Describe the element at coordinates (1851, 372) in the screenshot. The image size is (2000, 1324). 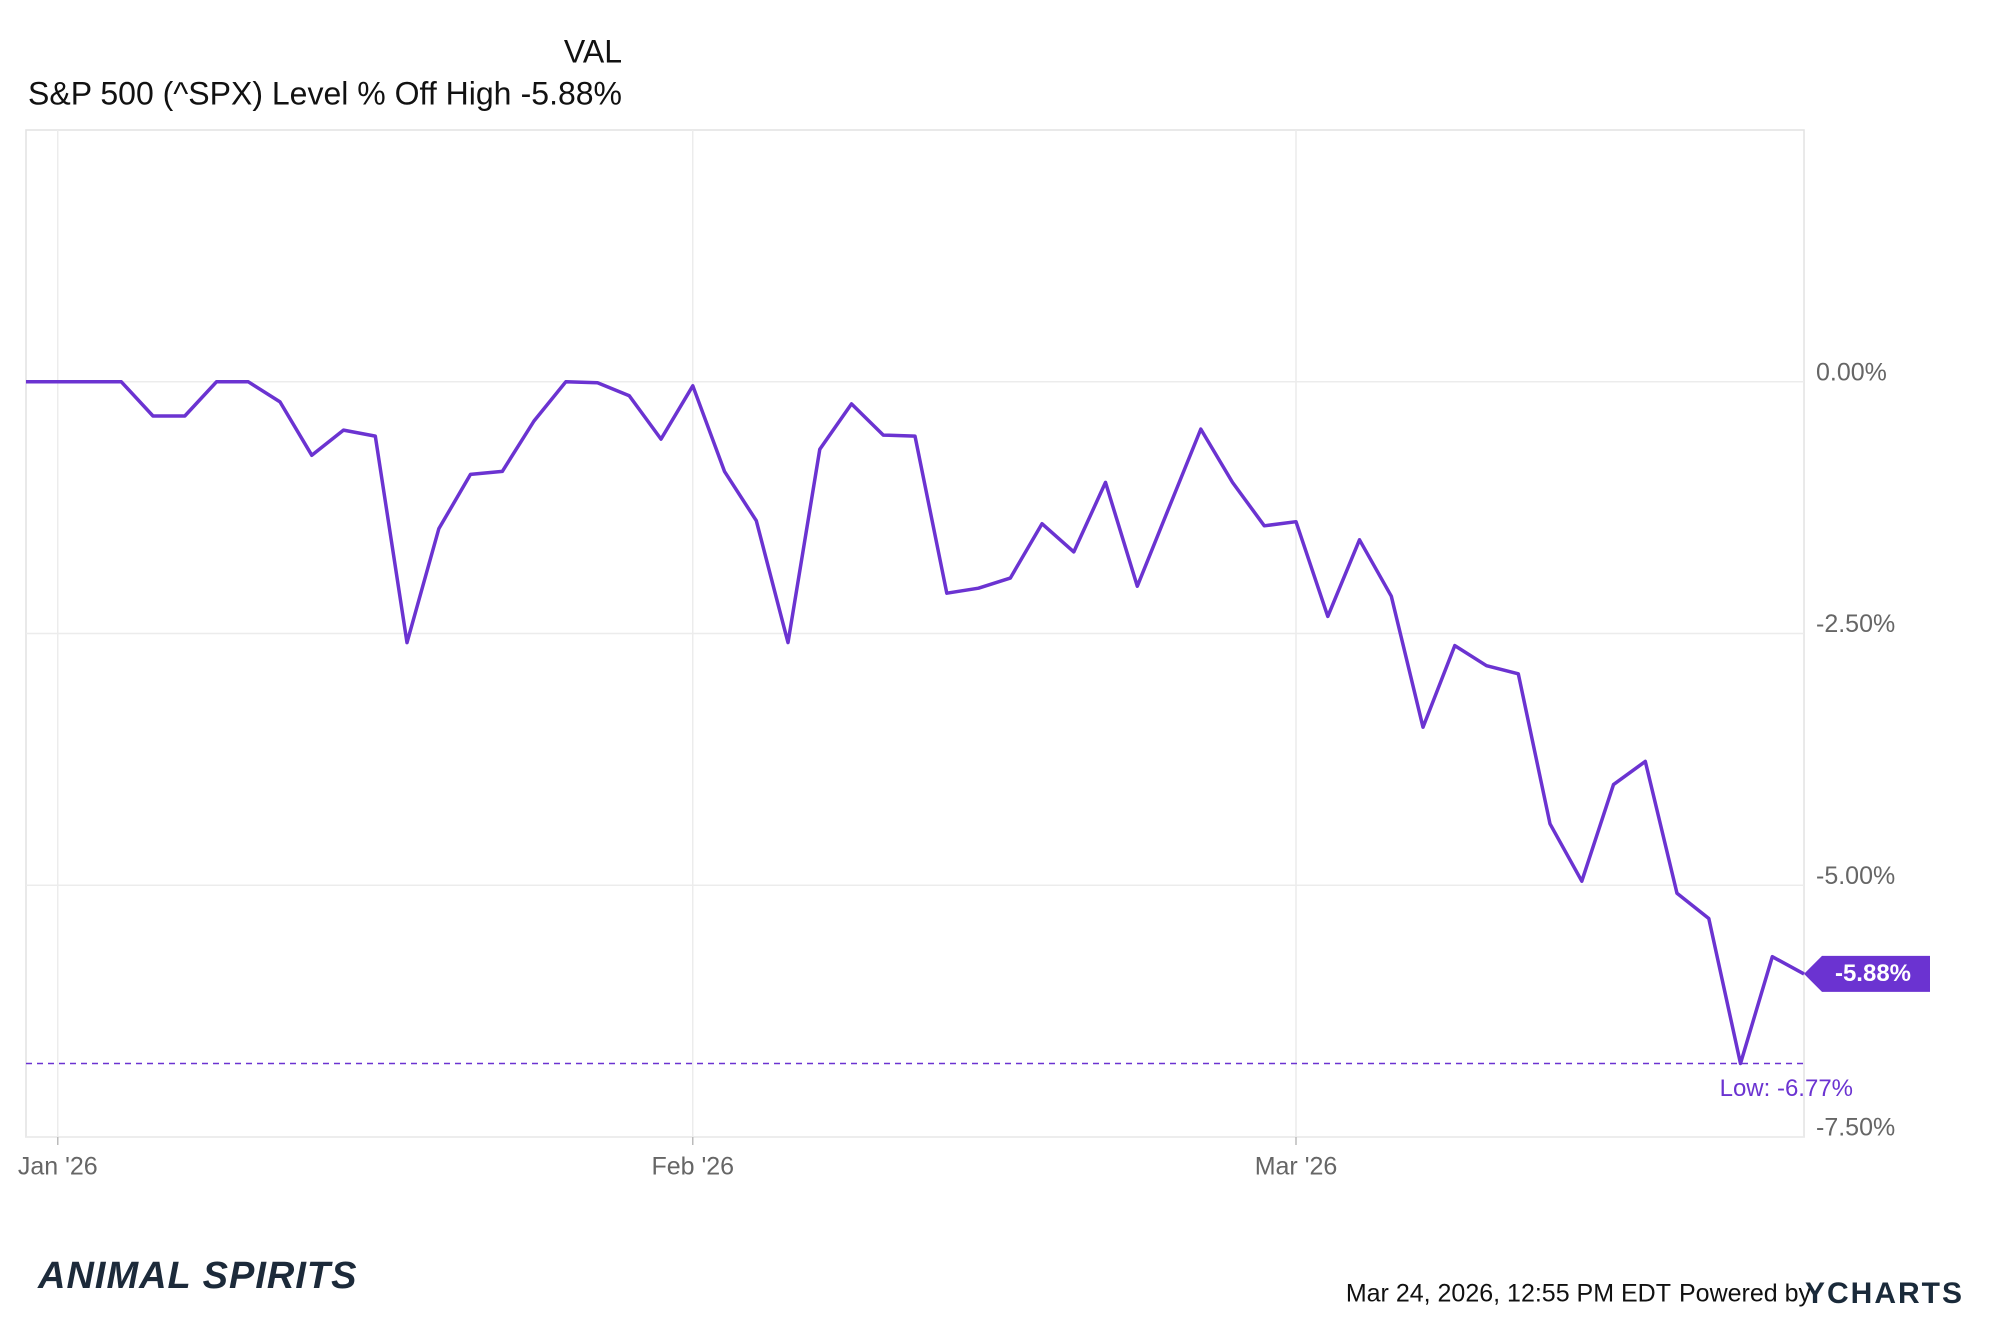
I see `y-tick-label: 0.00%` at that location.